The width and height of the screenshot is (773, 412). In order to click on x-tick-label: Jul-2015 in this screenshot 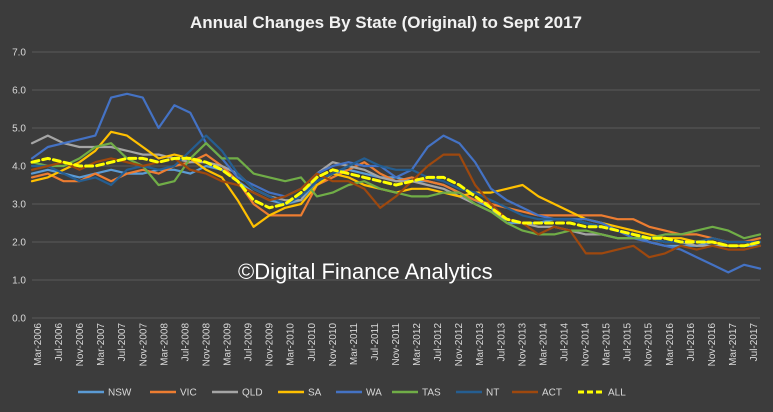, I will do `click(628, 342)`.